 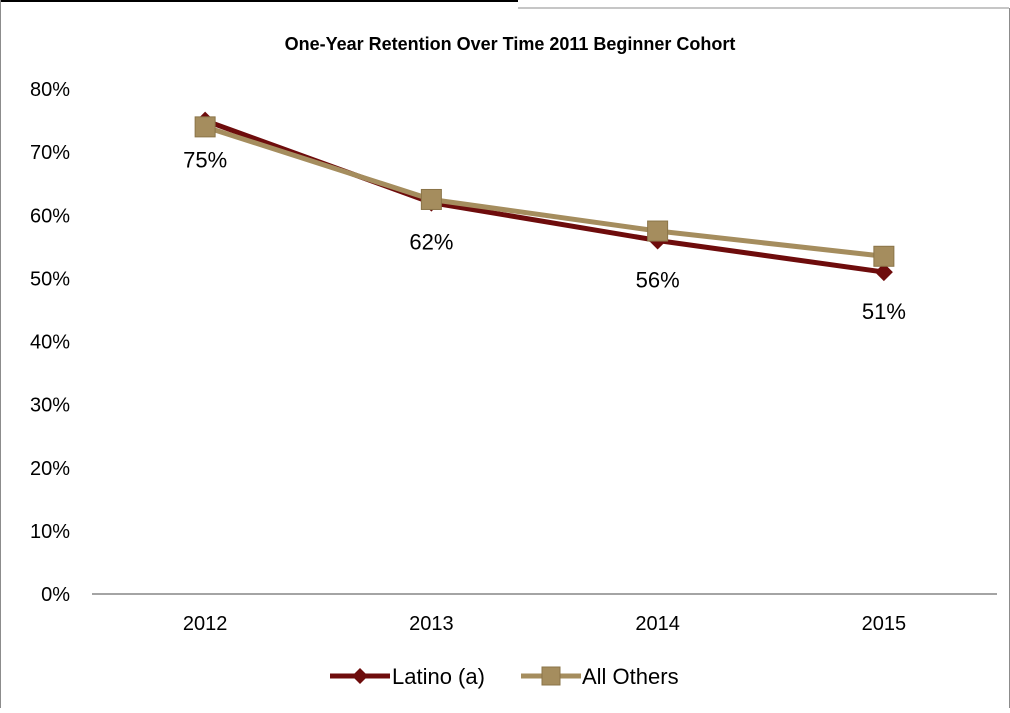 What do you see at coordinates (630, 676) in the screenshot?
I see `legend-label: All Others` at bounding box center [630, 676].